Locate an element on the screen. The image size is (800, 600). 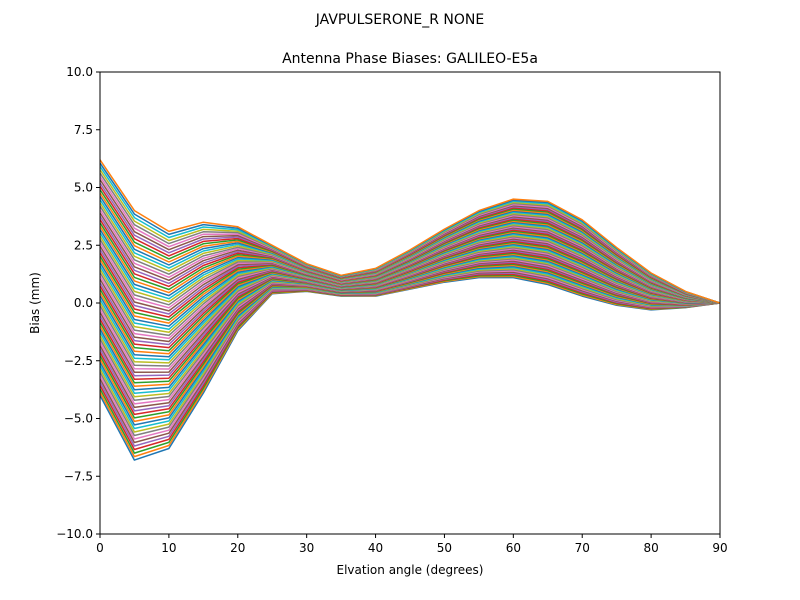
x-tick-label: 70 is located at coordinates (582, 548).